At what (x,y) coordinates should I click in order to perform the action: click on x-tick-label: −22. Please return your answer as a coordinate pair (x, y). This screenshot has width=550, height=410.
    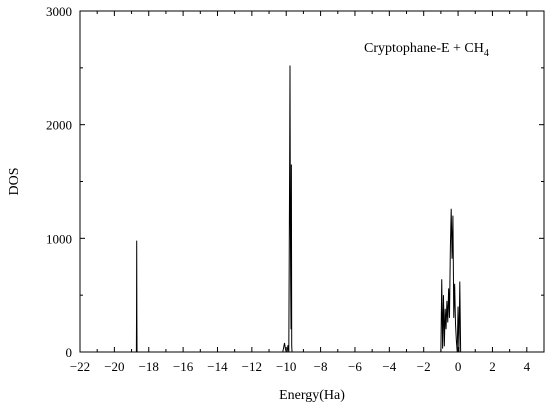
    Looking at the image, I should click on (80, 366).